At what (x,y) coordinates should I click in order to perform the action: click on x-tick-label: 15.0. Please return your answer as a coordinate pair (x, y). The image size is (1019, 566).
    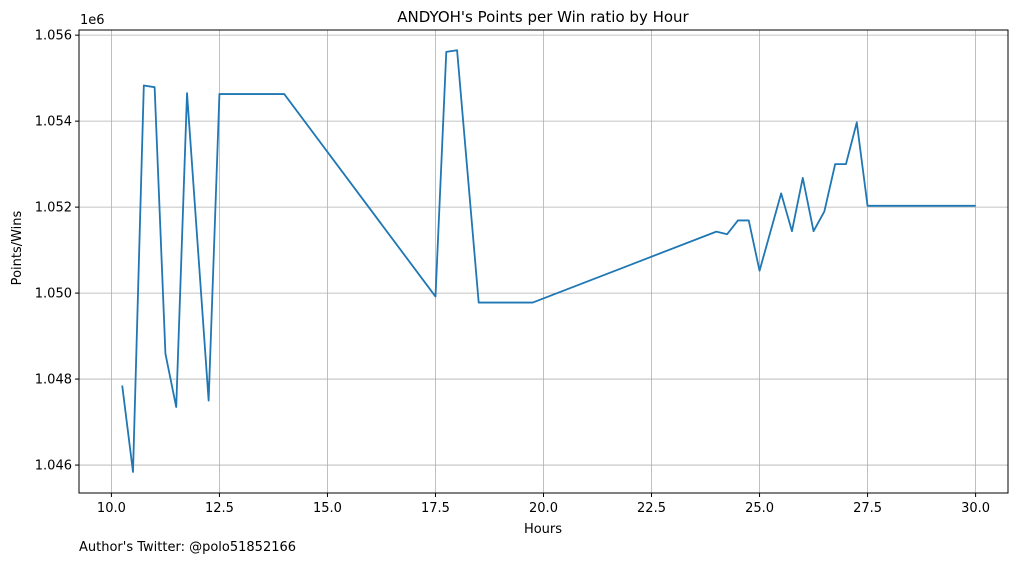
    Looking at the image, I should click on (327, 508).